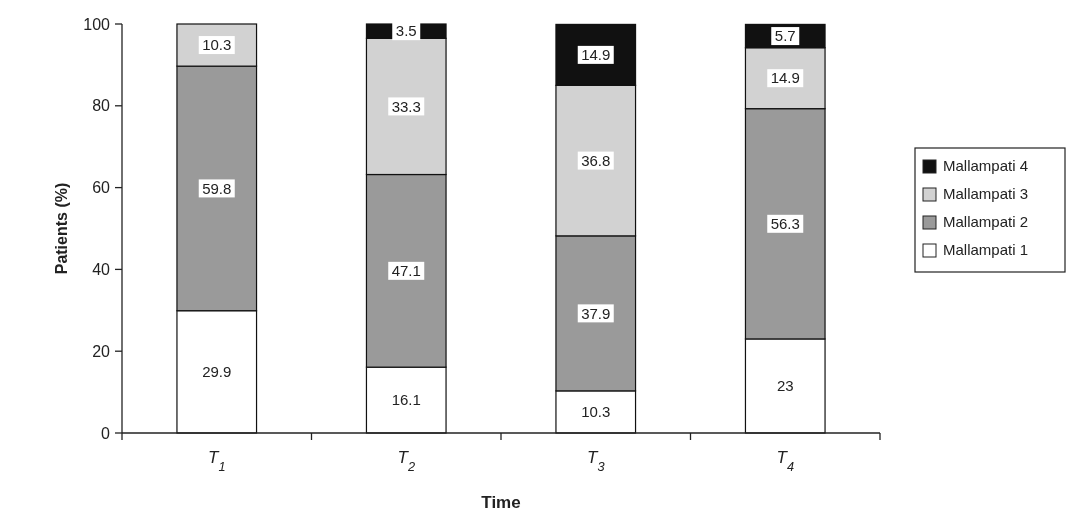 The image size is (1080, 520). I want to click on data-label: 29.9, so click(217, 372).